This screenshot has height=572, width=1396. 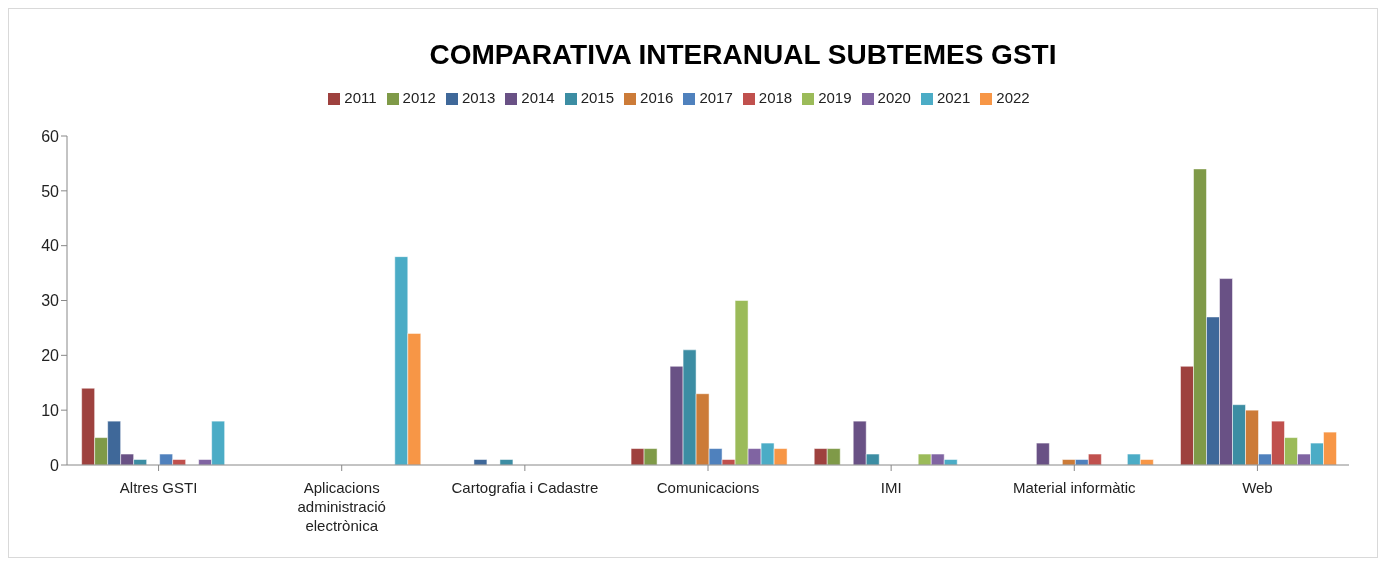 I want to click on y-tick-label: 10, so click(x=50, y=410).